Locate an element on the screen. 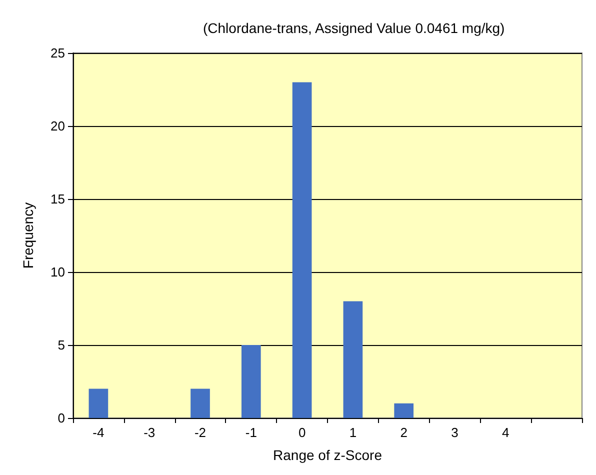 Image resolution: width=596 pixels, height=475 pixels. y-axis-title: Frequency is located at coordinates (28, 235).